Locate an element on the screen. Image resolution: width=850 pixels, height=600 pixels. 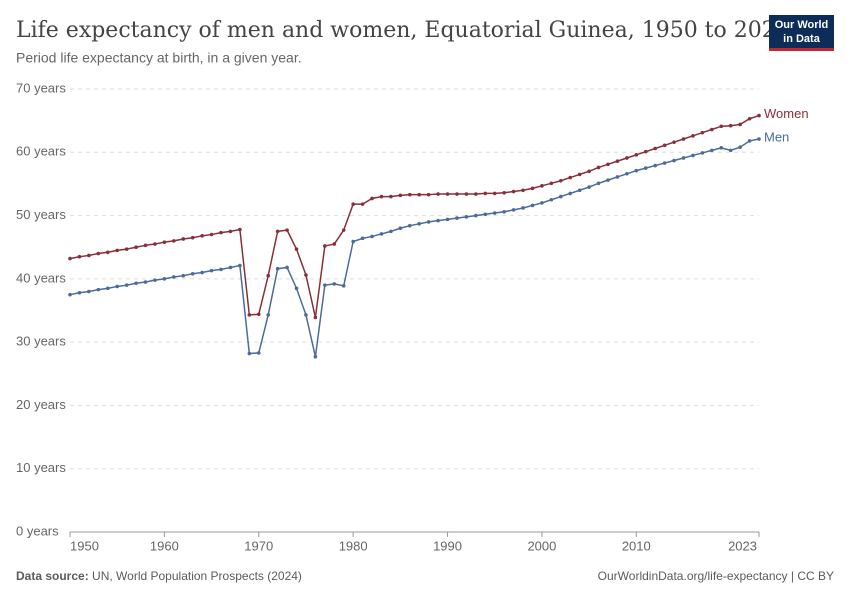
logo-stripe is located at coordinates (801, 49).